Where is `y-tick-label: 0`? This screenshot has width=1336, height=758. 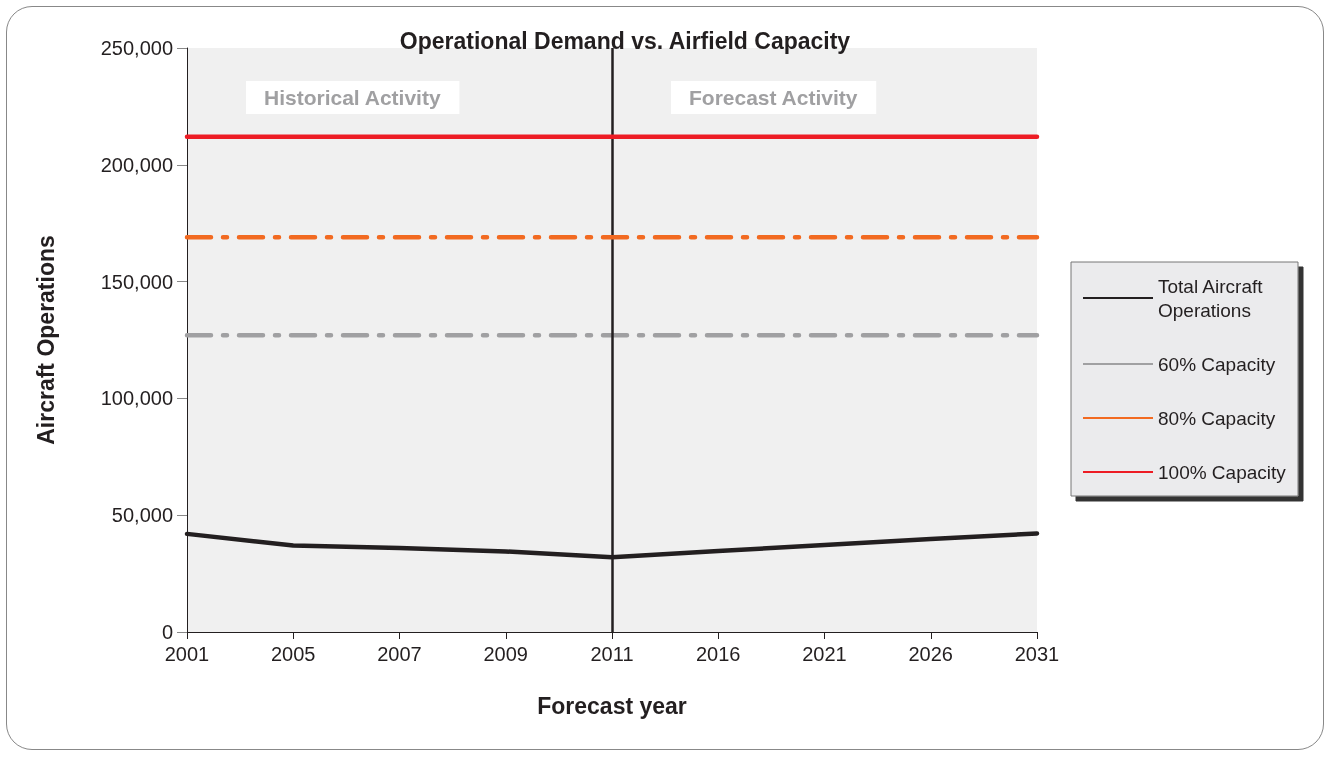
y-tick-label: 0 is located at coordinates (167, 632).